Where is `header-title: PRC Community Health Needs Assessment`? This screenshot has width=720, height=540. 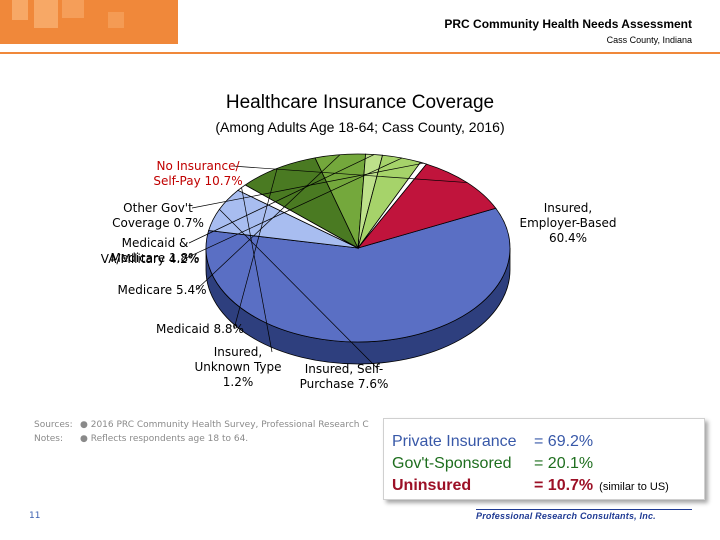
header-title: PRC Community Health Needs Assessment is located at coordinates (568, 24).